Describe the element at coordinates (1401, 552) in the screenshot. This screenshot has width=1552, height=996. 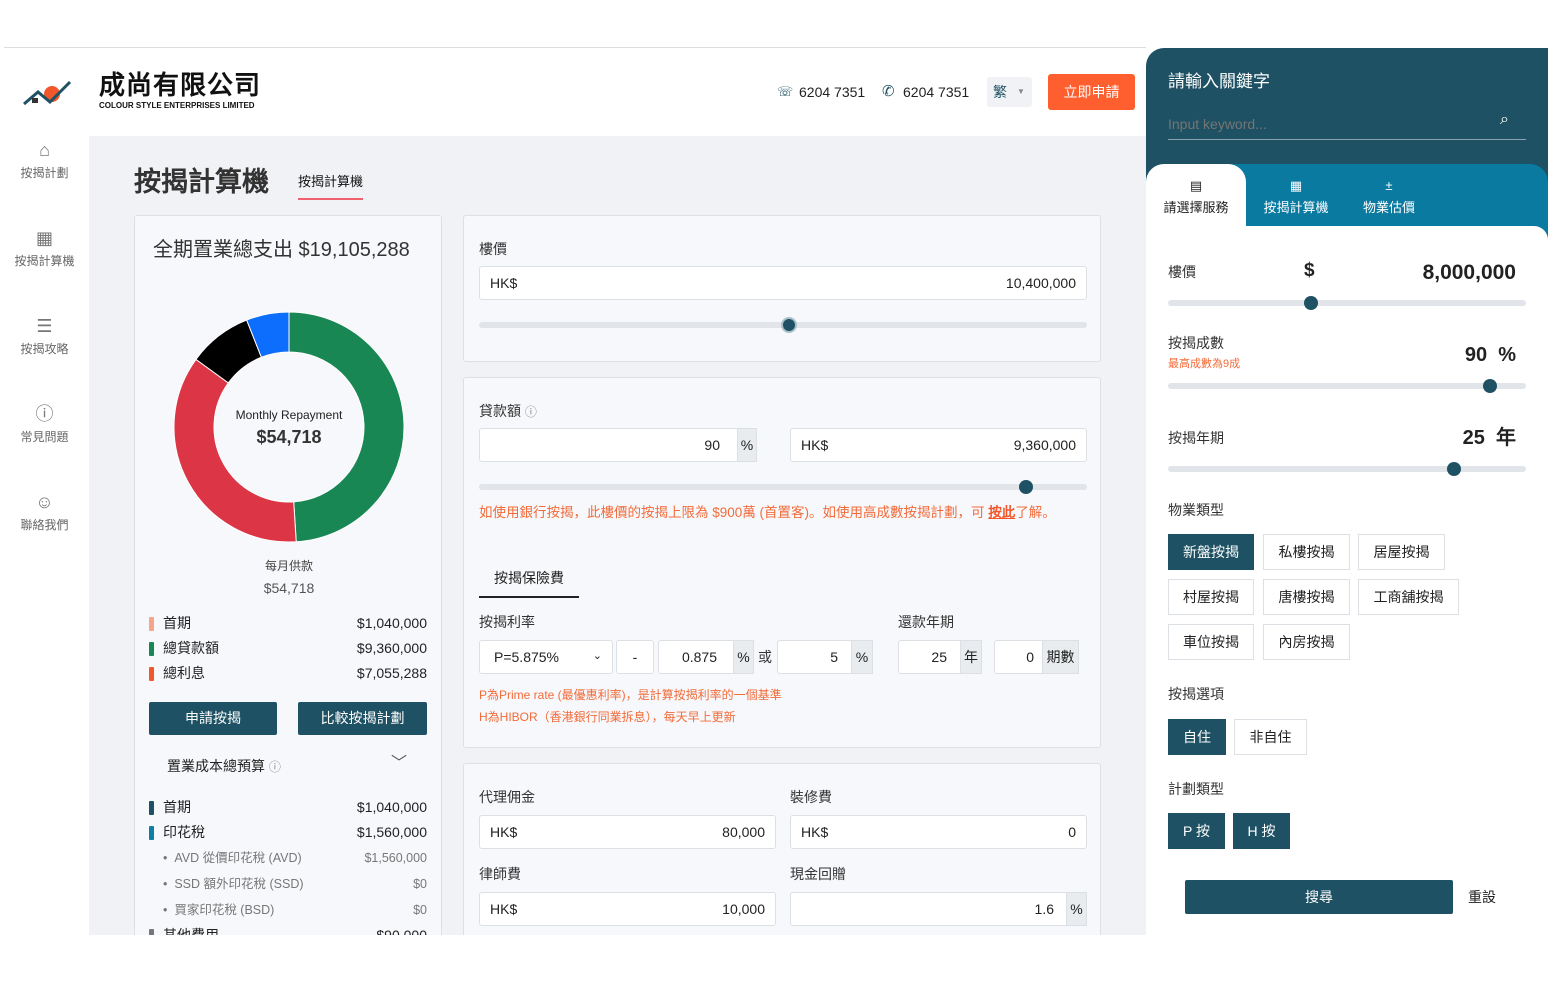
I see `type-hos: 居屋按揭` at that location.